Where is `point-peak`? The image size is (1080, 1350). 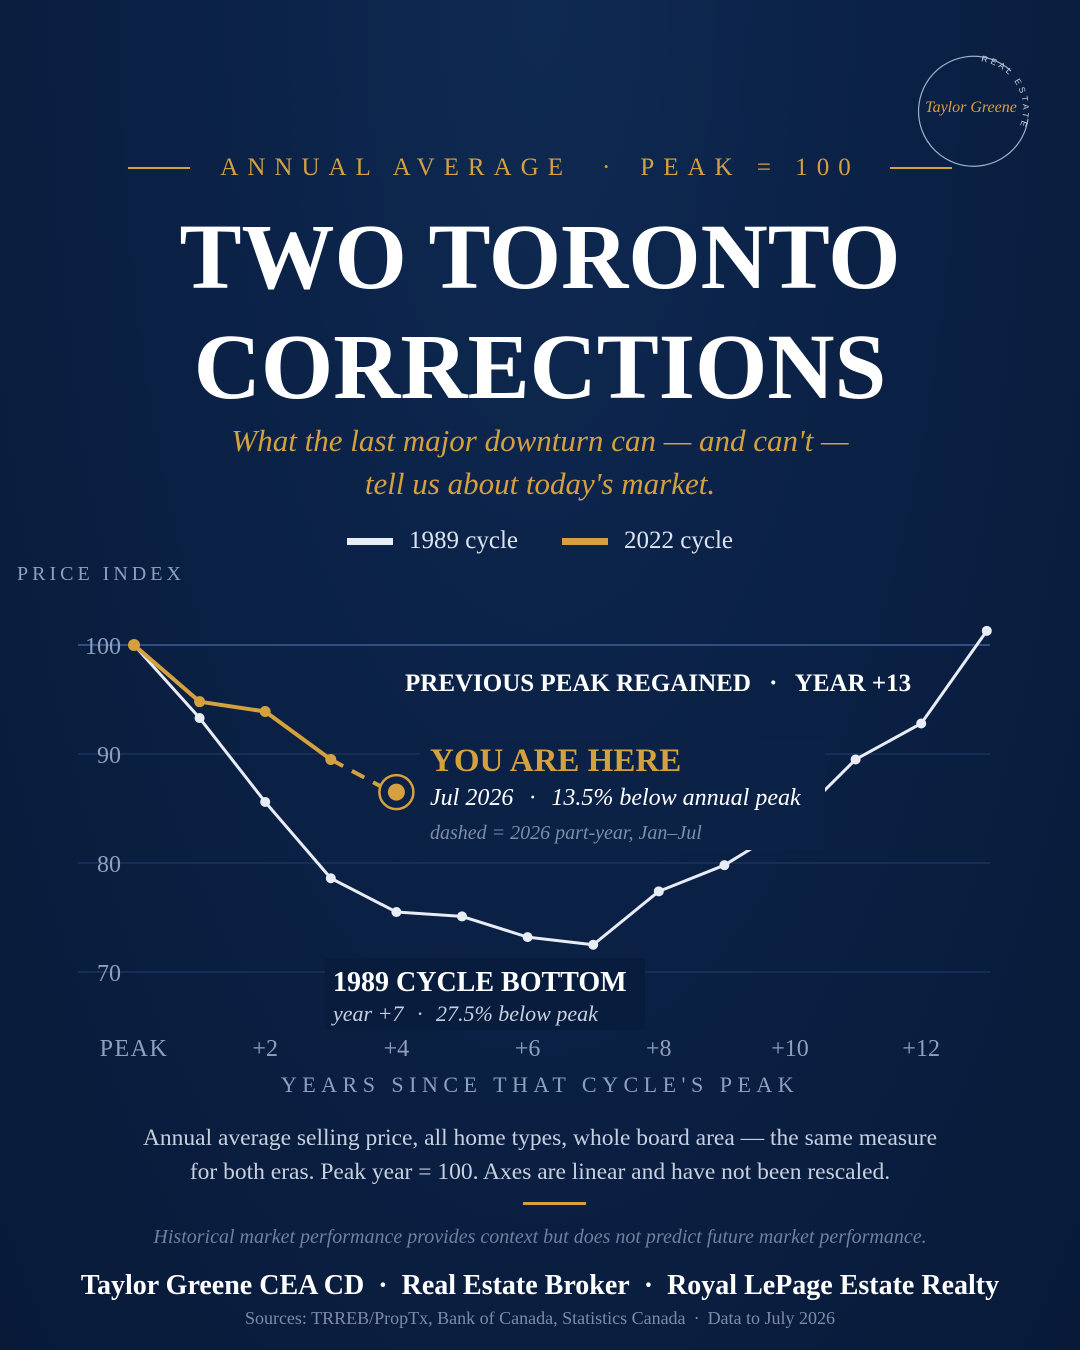
point-peak is located at coordinates (134, 645).